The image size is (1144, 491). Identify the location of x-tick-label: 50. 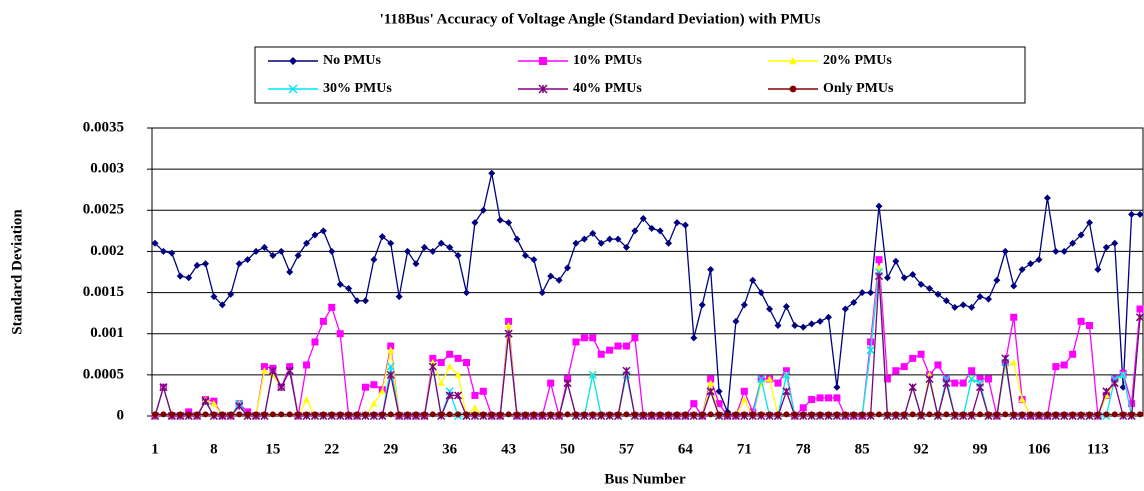
(567, 449).